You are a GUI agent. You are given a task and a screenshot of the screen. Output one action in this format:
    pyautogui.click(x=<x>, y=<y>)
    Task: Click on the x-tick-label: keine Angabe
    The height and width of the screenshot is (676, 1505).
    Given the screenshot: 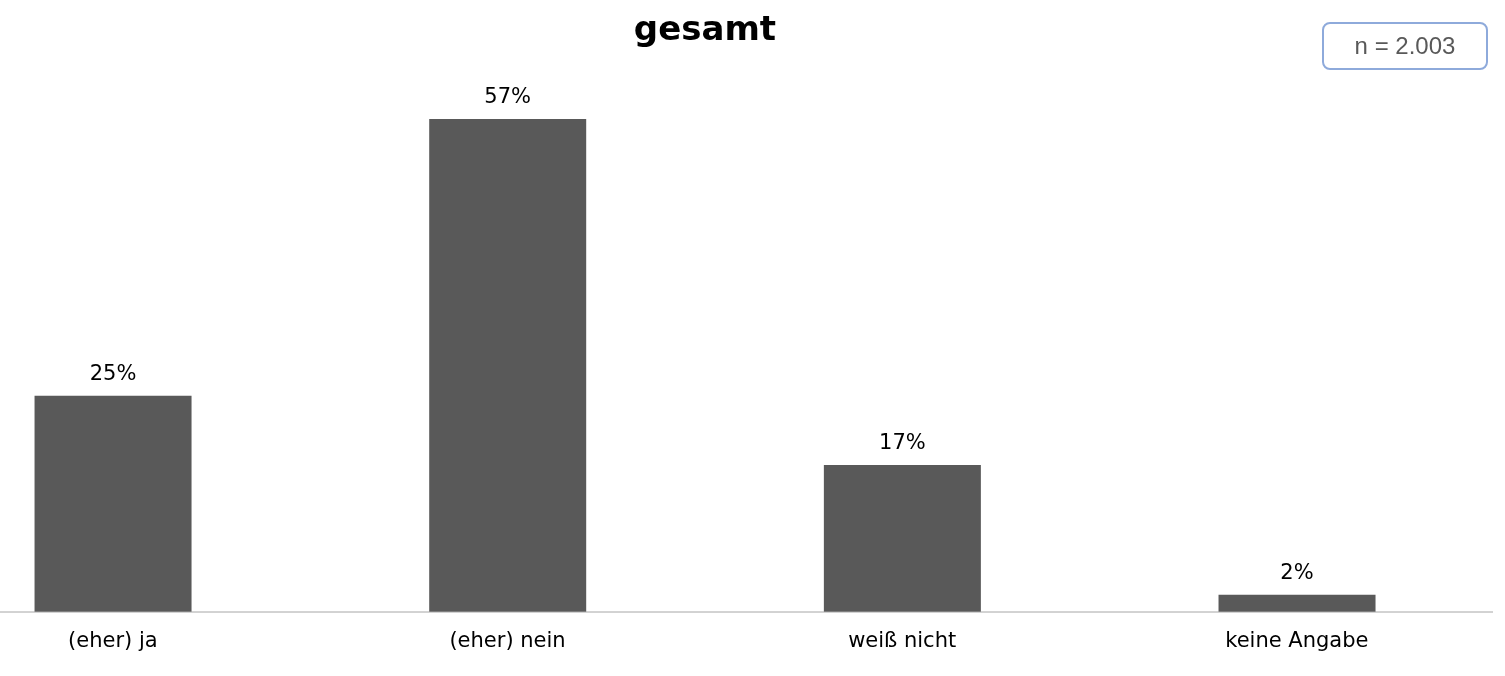 What is the action you would take?
    pyautogui.click(x=1297, y=639)
    